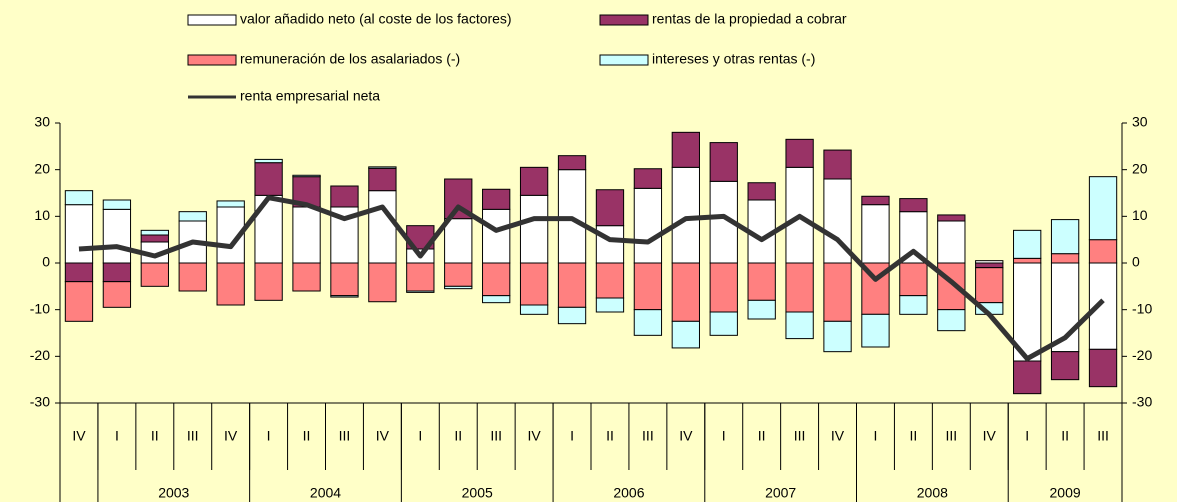  I want to click on y-tick-label: 20, so click(42, 168).